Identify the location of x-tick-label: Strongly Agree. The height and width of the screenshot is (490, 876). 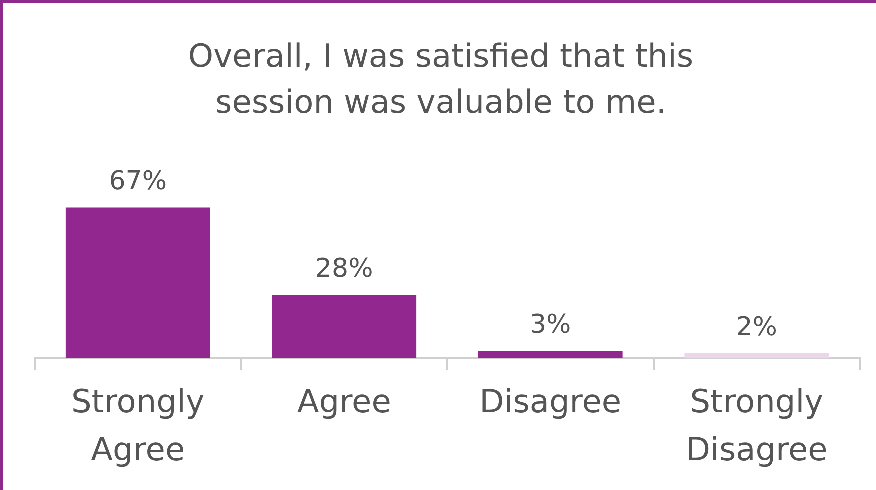
(138, 425).